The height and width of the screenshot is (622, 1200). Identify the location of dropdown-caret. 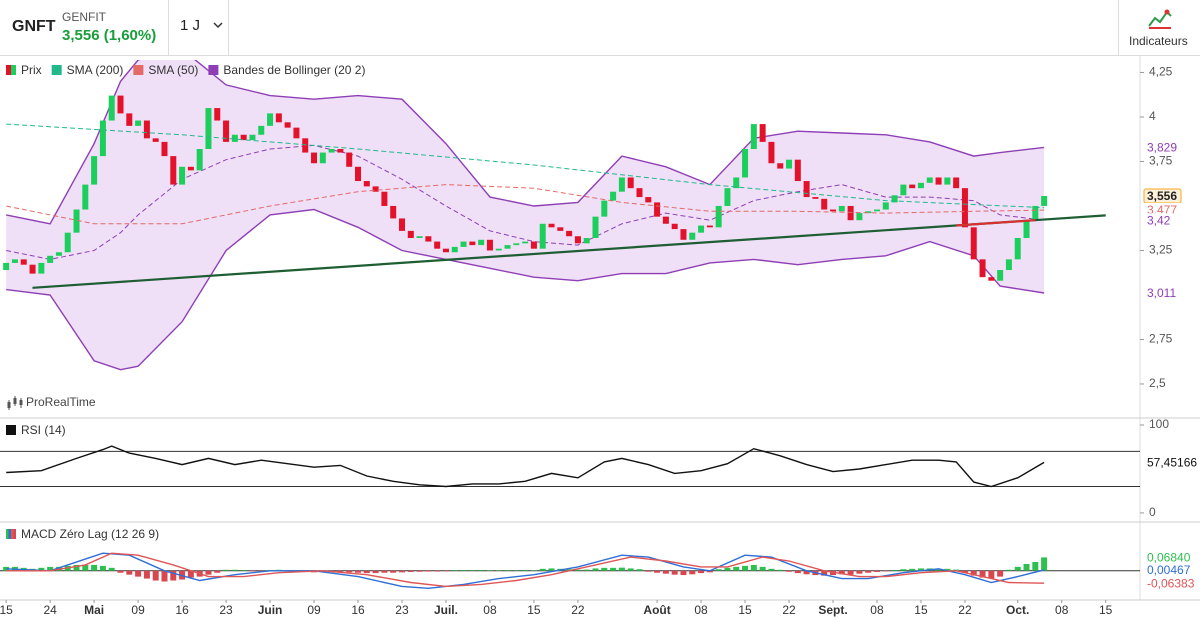
(218, 25).